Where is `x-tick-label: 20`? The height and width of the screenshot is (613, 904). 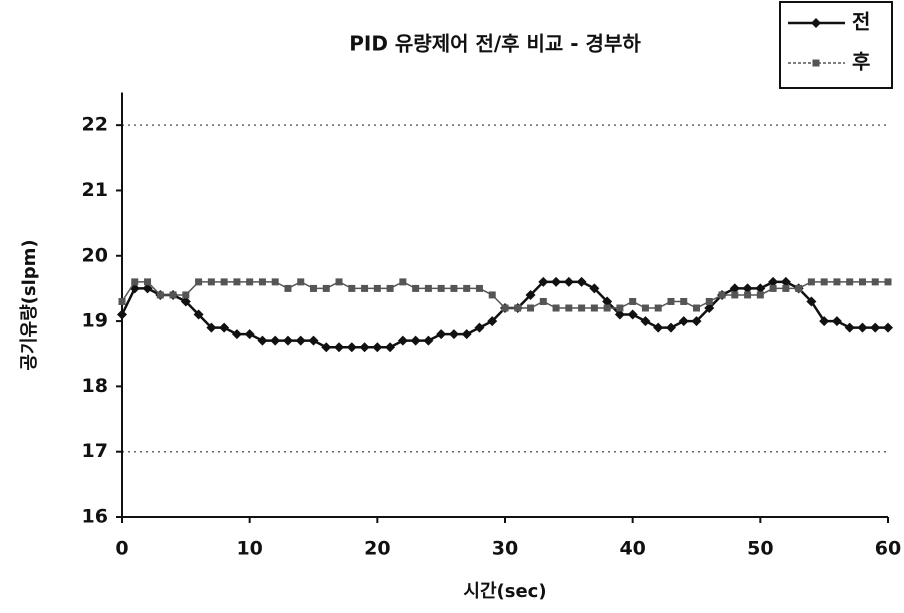
x-tick-label: 20 is located at coordinates (377, 549).